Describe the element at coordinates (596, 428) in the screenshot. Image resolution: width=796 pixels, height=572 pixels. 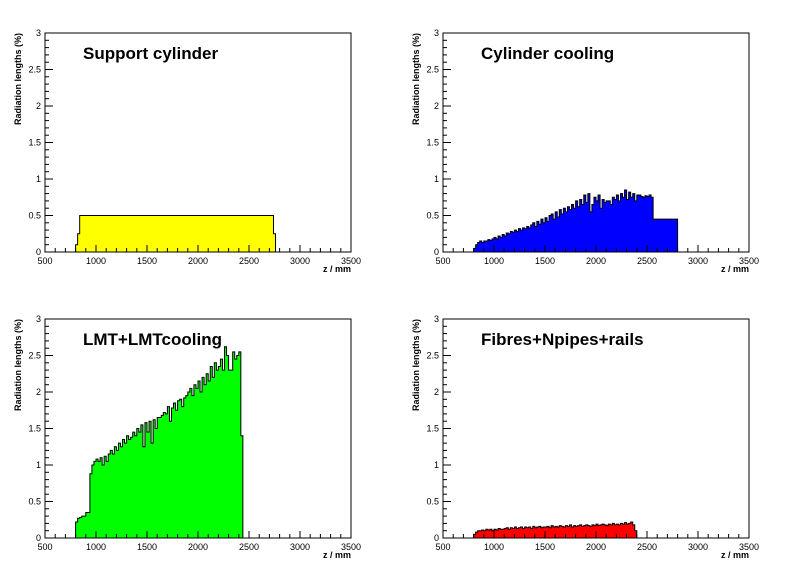
I see `plot-frame` at that location.